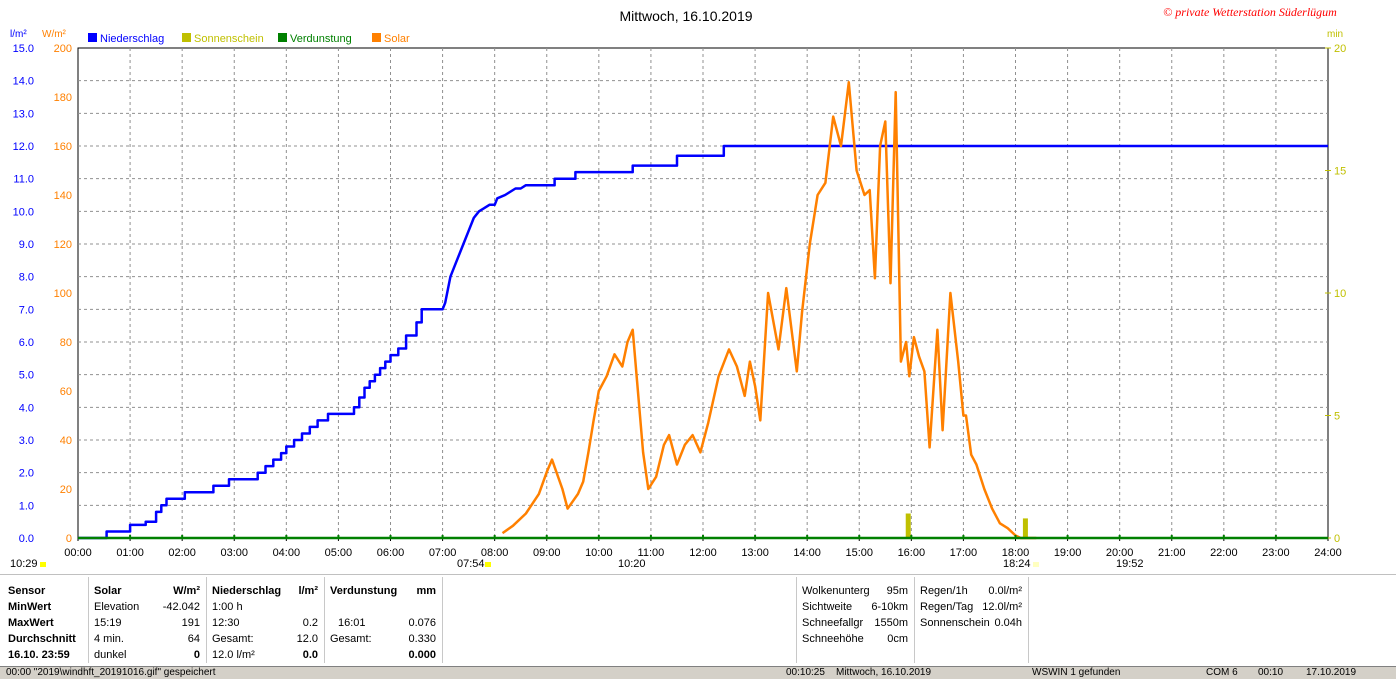 This screenshot has width=1396, height=679. I want to click on sonnenschein-value: 0.04h, so click(1008, 623).